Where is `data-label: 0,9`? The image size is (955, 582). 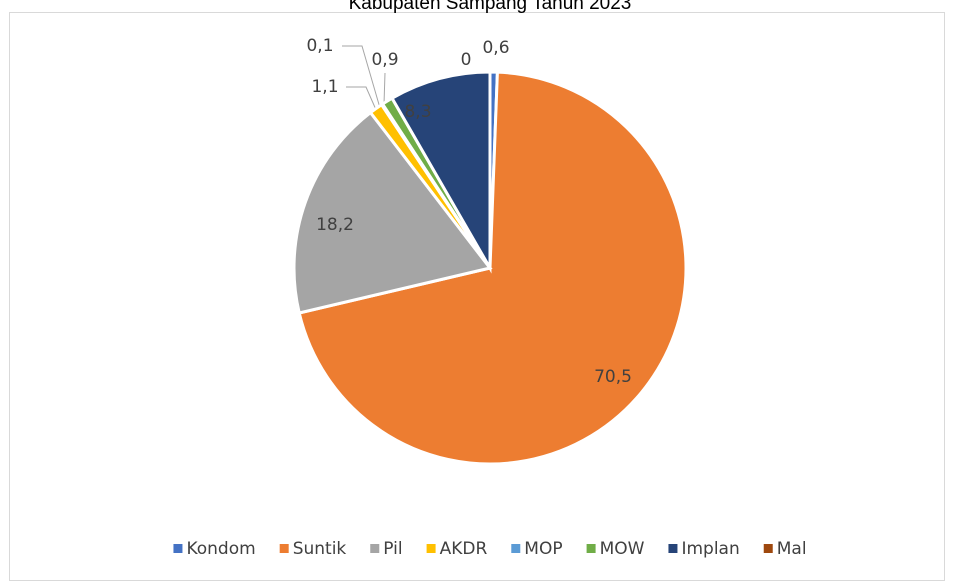
data-label: 0,9 is located at coordinates (384, 60).